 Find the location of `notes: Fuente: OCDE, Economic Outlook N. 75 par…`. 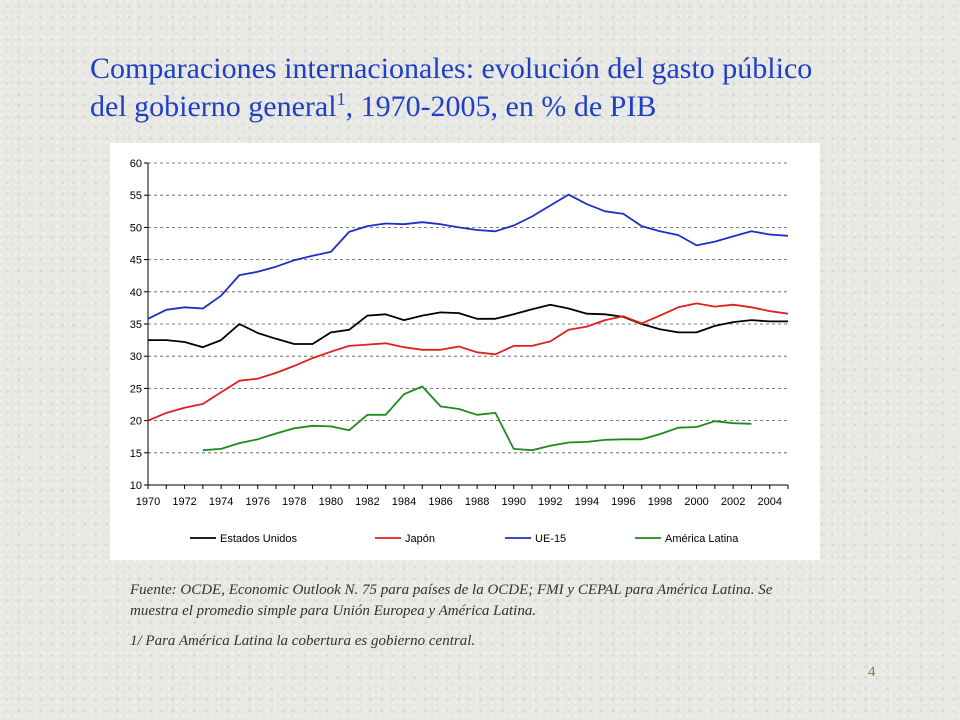

notes: Fuente: OCDE, Economic Outlook N. 75 par… is located at coordinates (470, 620).